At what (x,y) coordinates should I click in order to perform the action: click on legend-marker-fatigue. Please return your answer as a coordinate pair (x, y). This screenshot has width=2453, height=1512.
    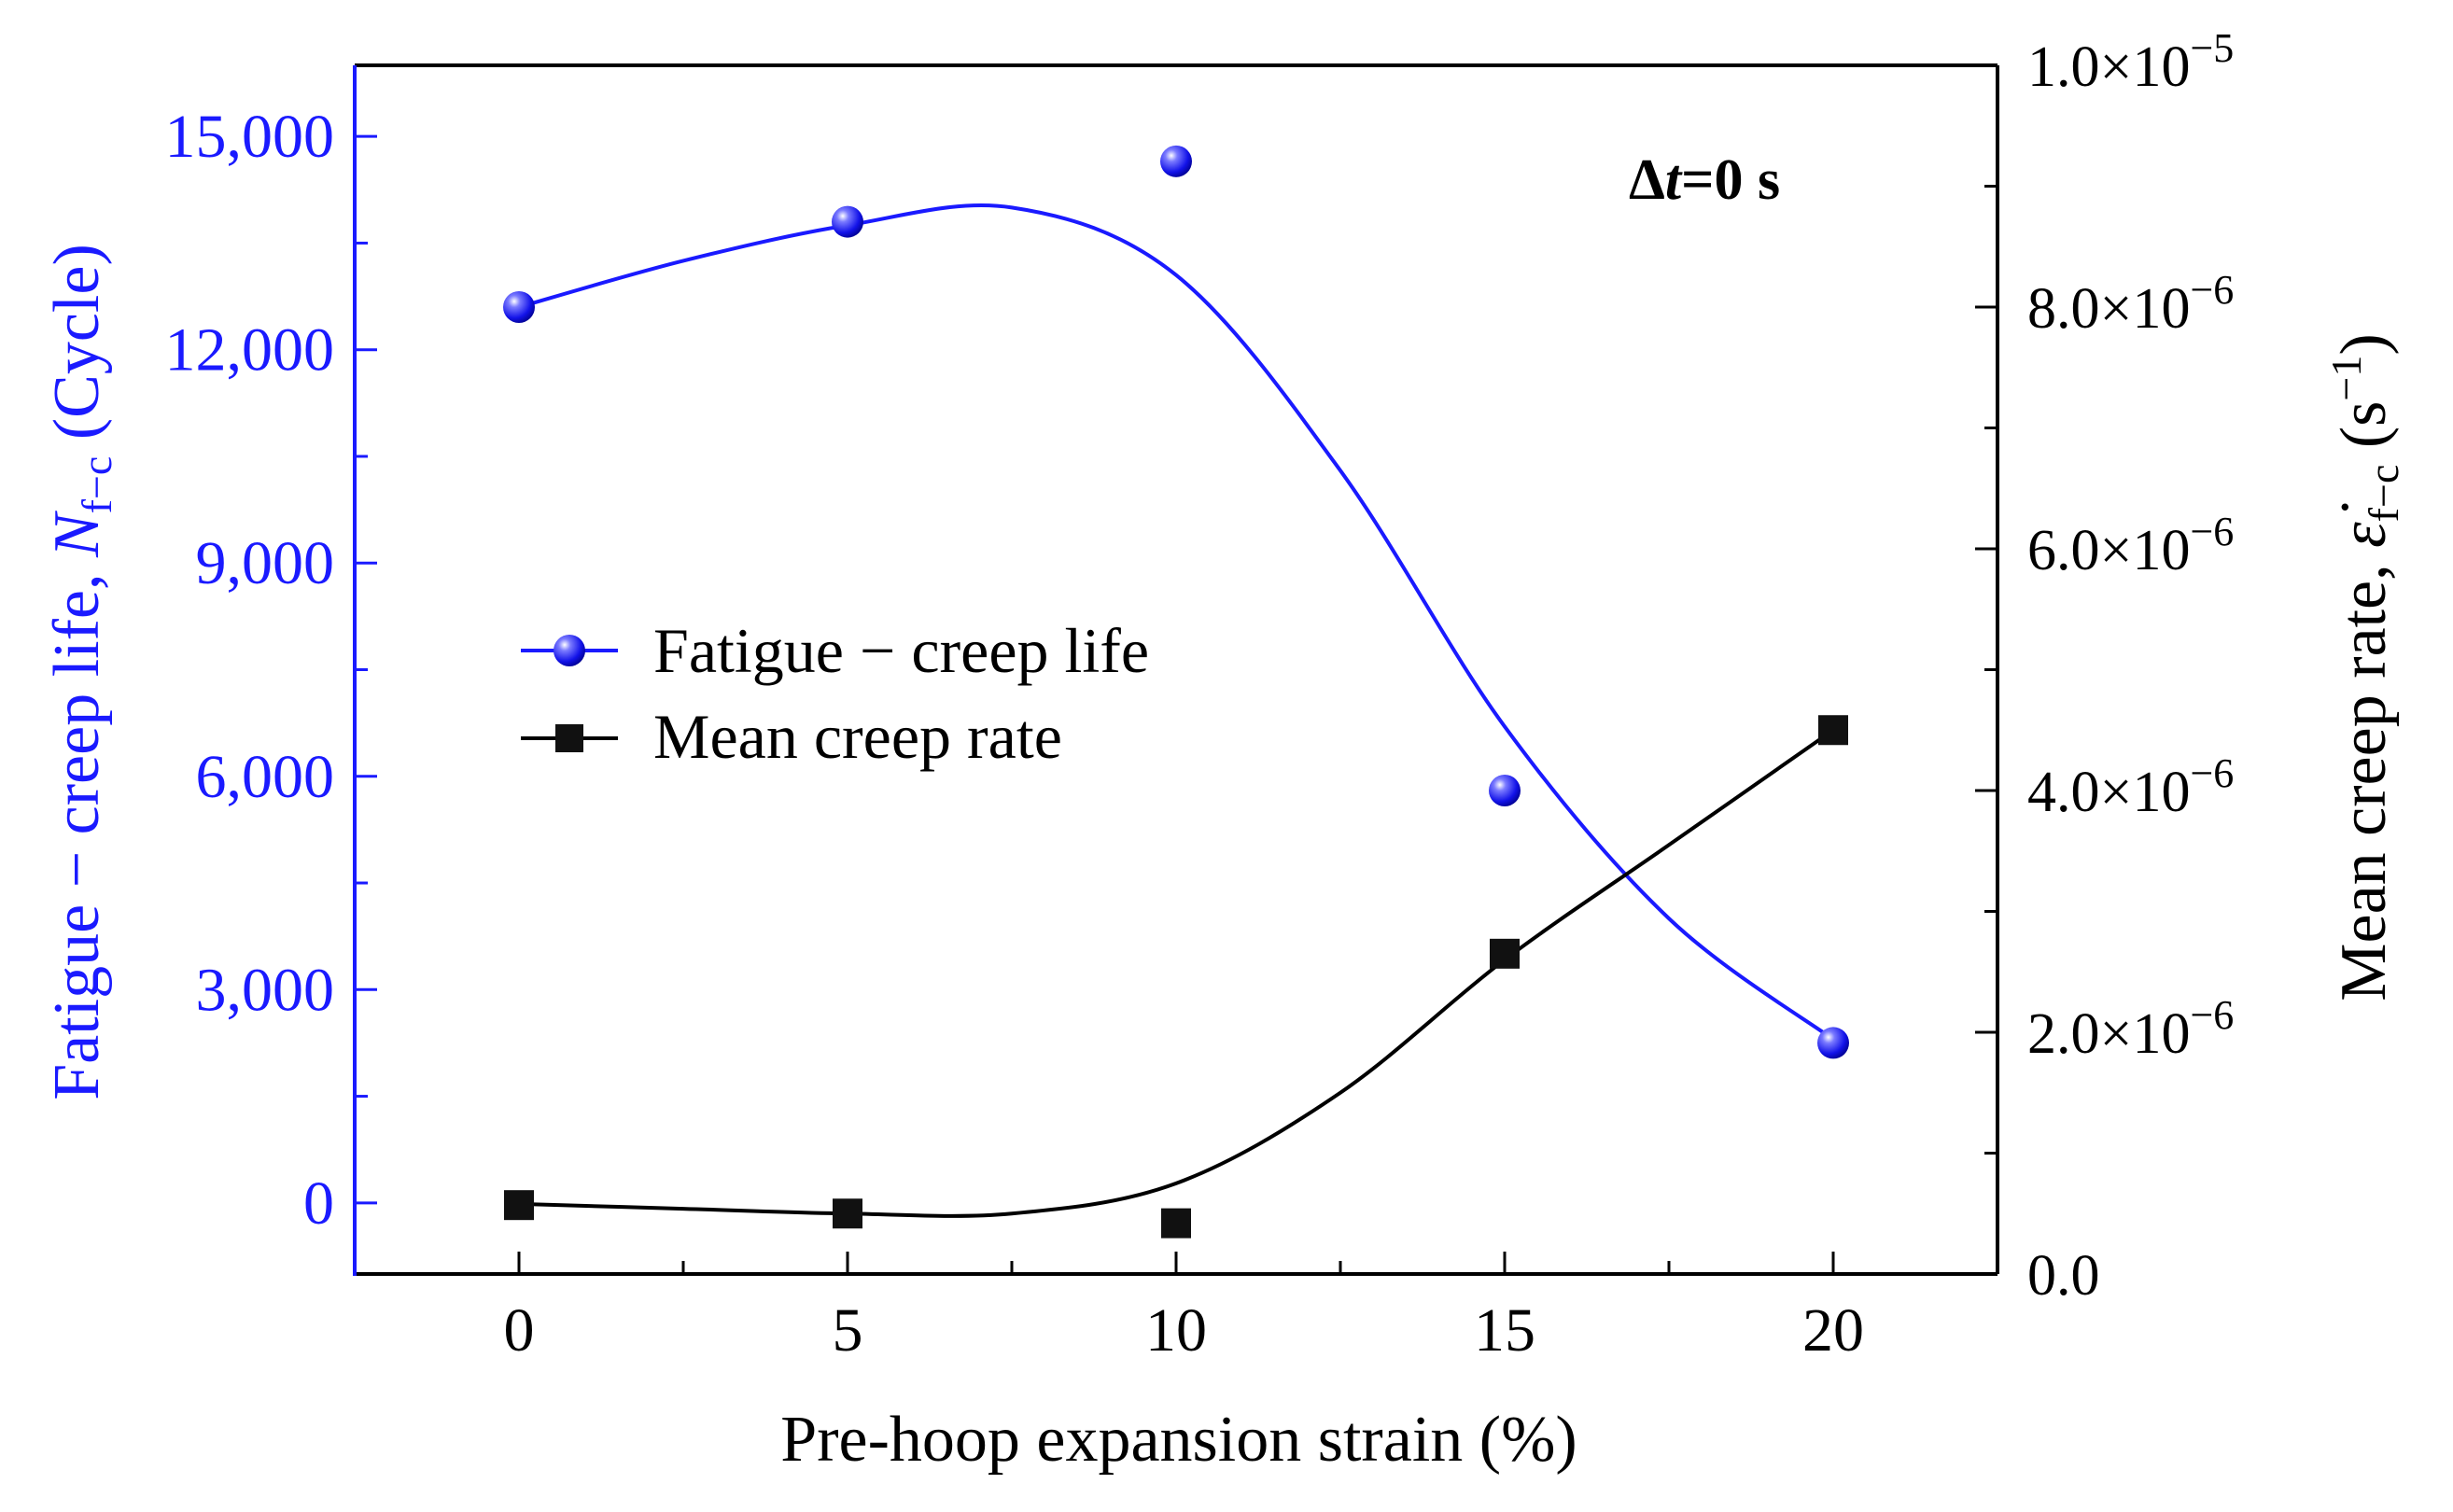
    Looking at the image, I should click on (569, 650).